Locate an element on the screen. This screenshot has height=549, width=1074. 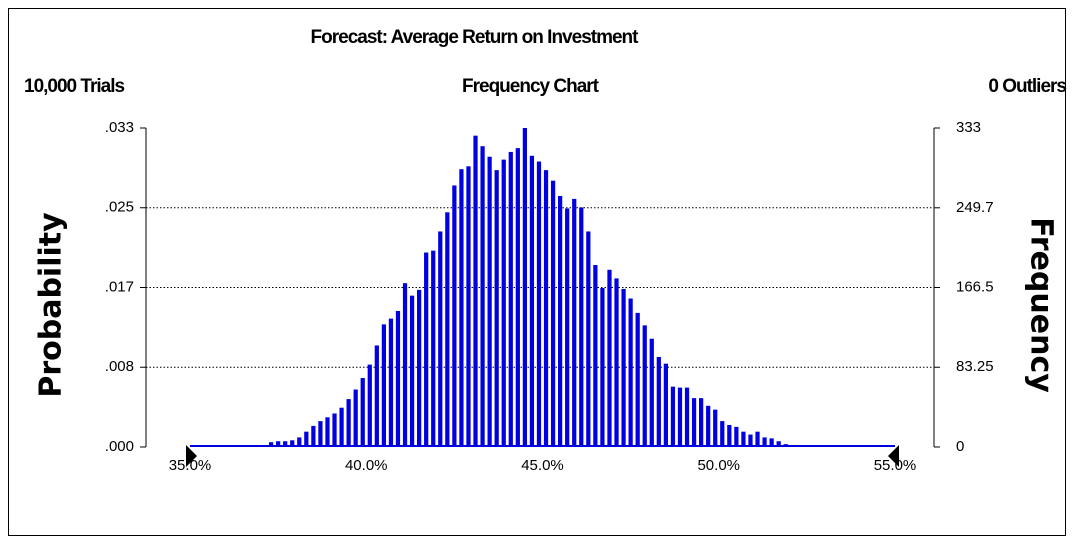
y2-tick-label: 333 is located at coordinates (968, 127).